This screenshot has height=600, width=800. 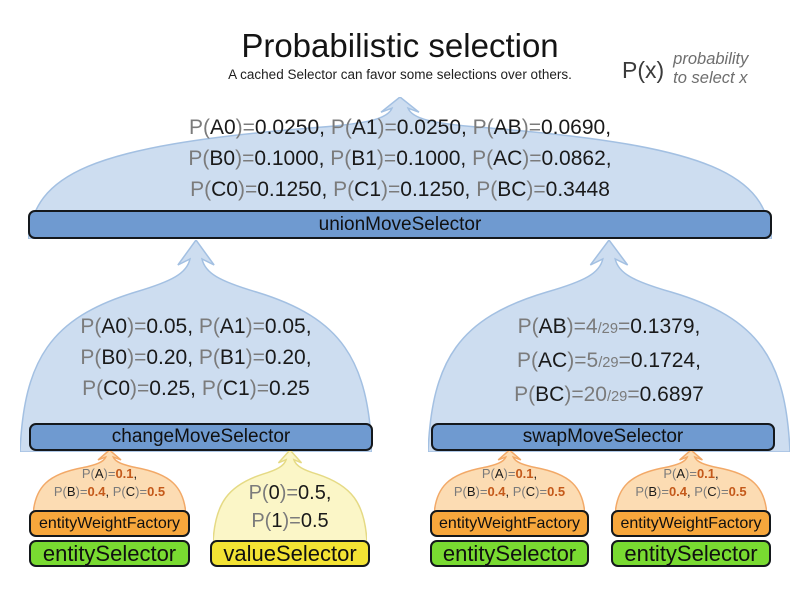 What do you see at coordinates (710, 78) in the screenshot?
I see `legend-note-line2: to select x` at bounding box center [710, 78].